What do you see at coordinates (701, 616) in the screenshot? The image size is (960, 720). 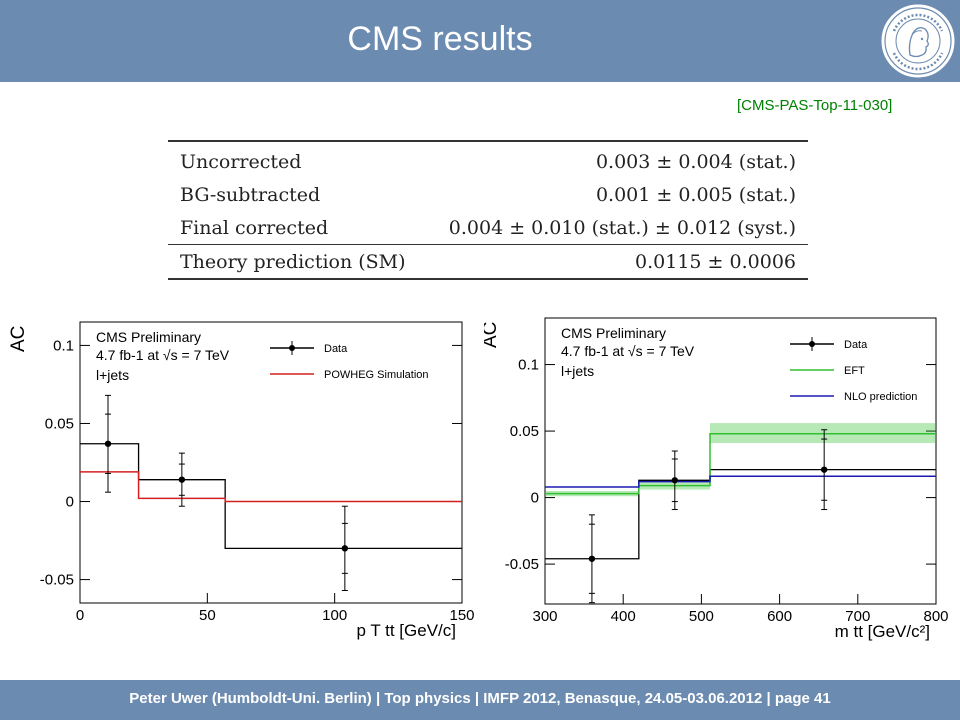 I see `x-tick-label: 500` at bounding box center [701, 616].